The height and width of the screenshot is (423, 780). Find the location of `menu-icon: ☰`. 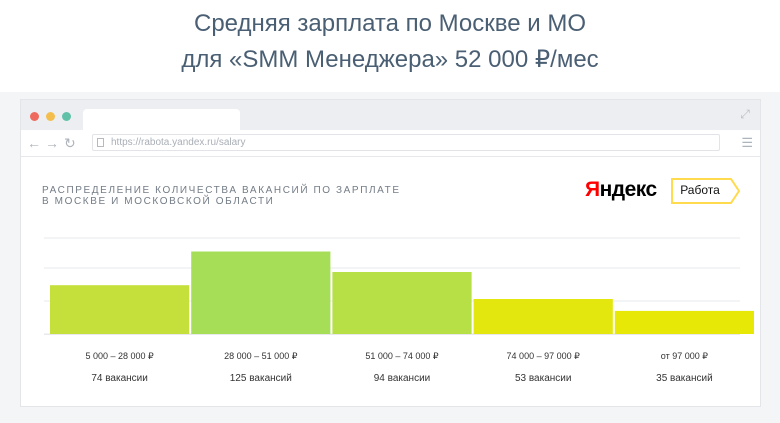

menu-icon: ☰ is located at coordinates (747, 142).